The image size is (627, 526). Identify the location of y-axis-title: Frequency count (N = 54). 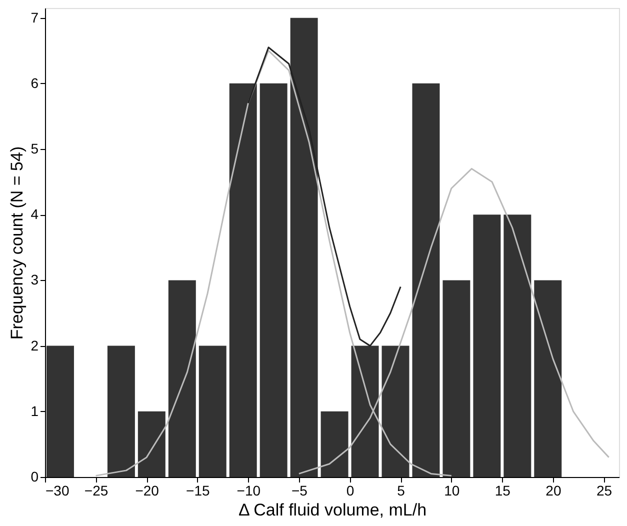
(17, 243).